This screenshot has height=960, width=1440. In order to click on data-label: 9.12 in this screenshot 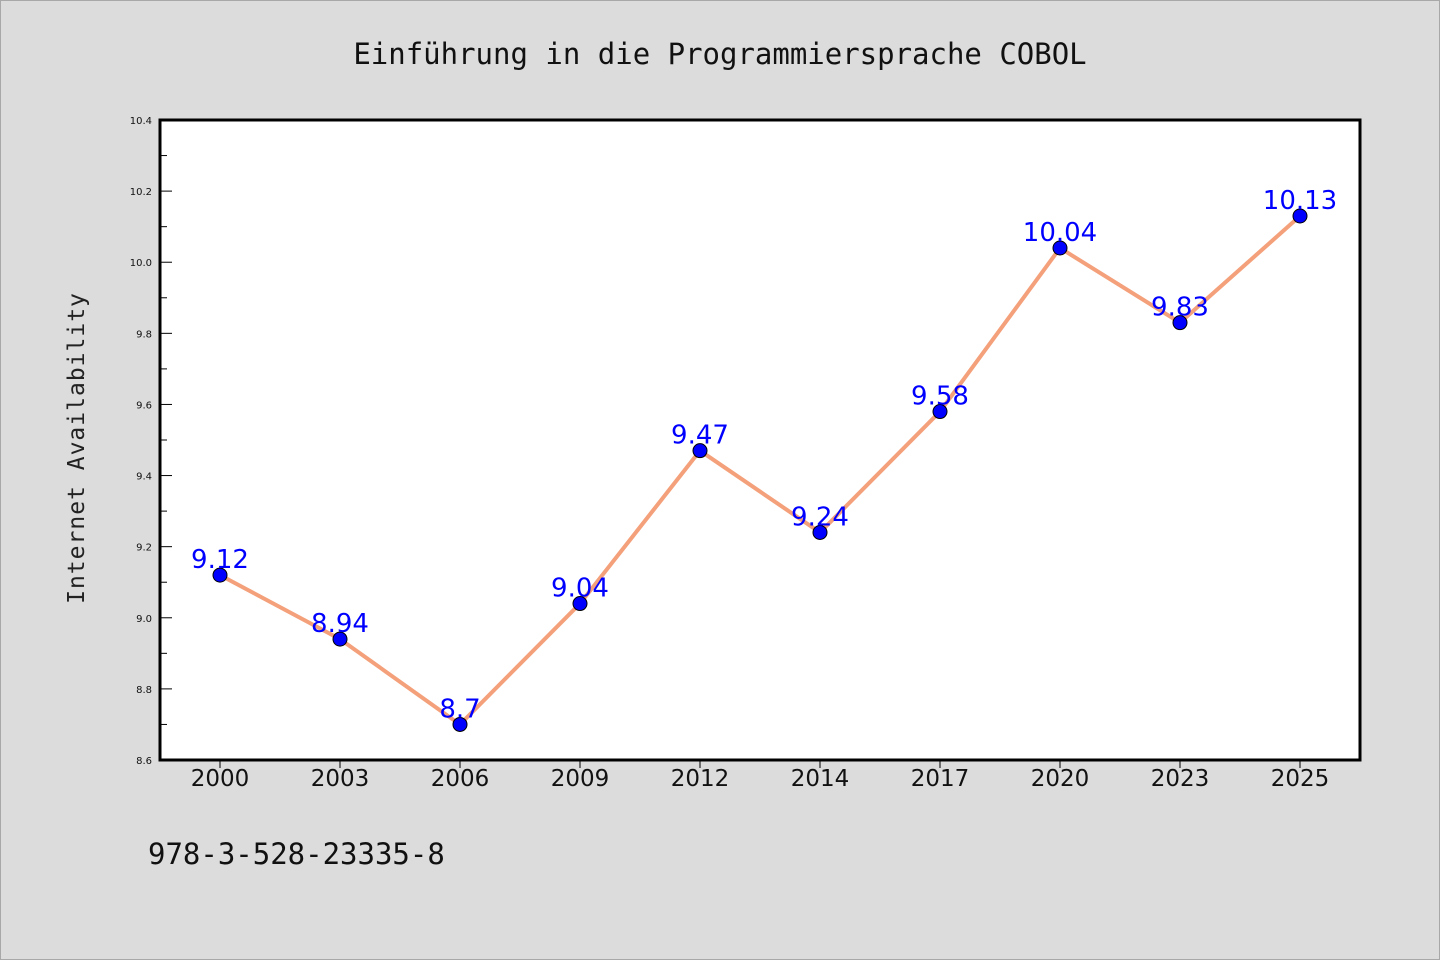, I will do `click(220, 560)`.